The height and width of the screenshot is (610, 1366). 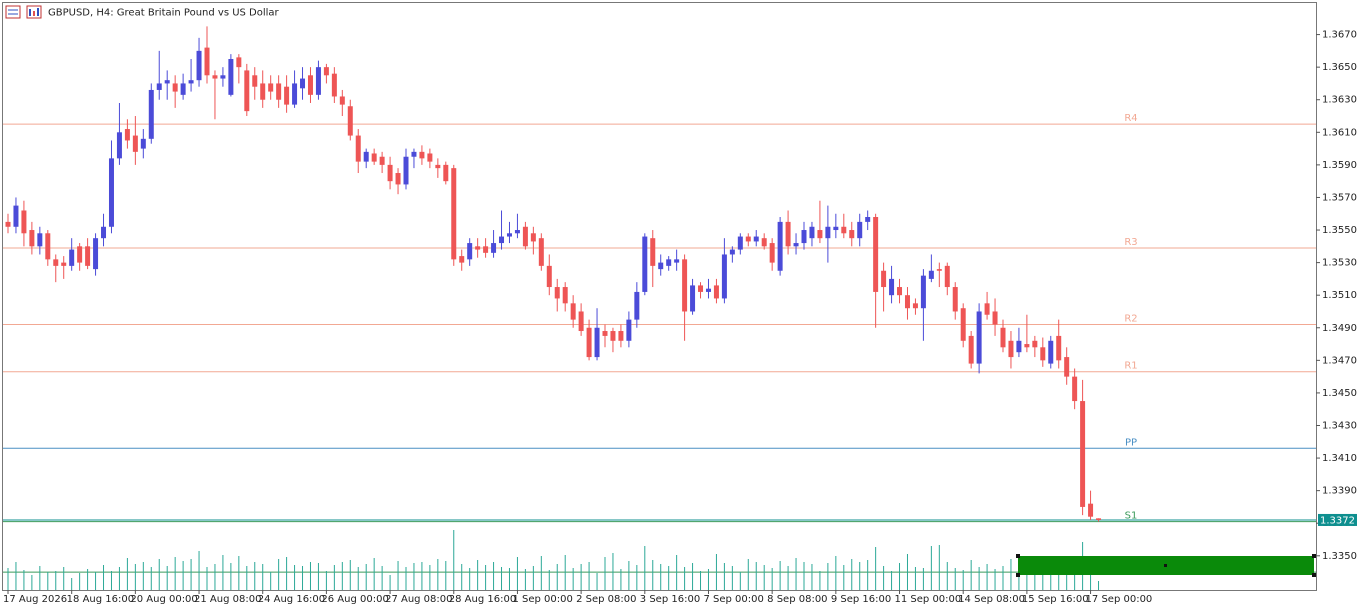 What do you see at coordinates (606, 599) in the screenshot?
I see `x-tick-label: 2 Sep 08:00` at bounding box center [606, 599].